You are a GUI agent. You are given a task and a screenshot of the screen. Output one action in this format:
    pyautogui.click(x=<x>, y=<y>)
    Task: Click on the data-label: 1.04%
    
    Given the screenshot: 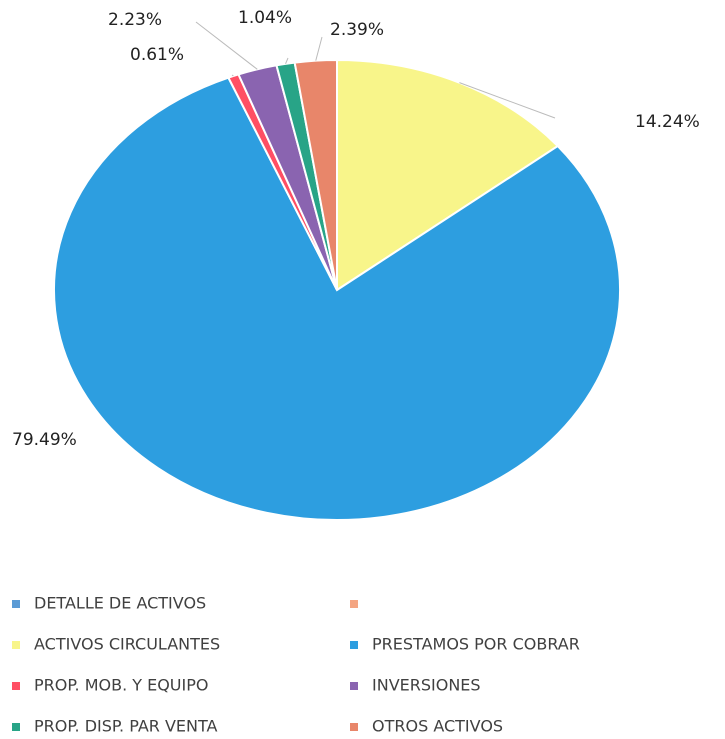 What is the action you would take?
    pyautogui.click(x=265, y=18)
    